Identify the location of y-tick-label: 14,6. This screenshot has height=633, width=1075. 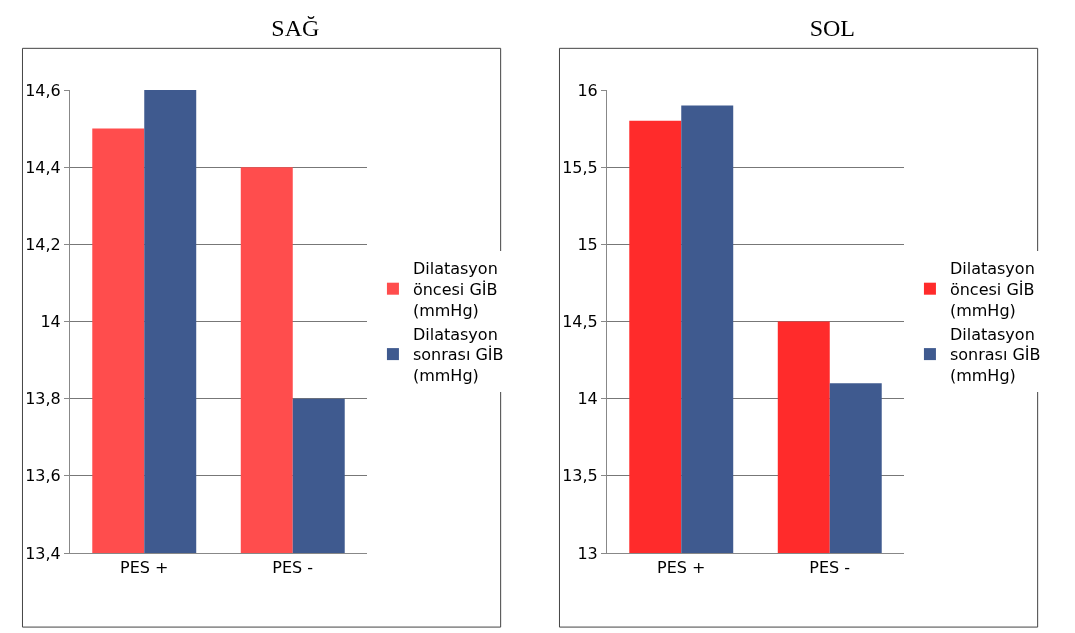
(43, 90).